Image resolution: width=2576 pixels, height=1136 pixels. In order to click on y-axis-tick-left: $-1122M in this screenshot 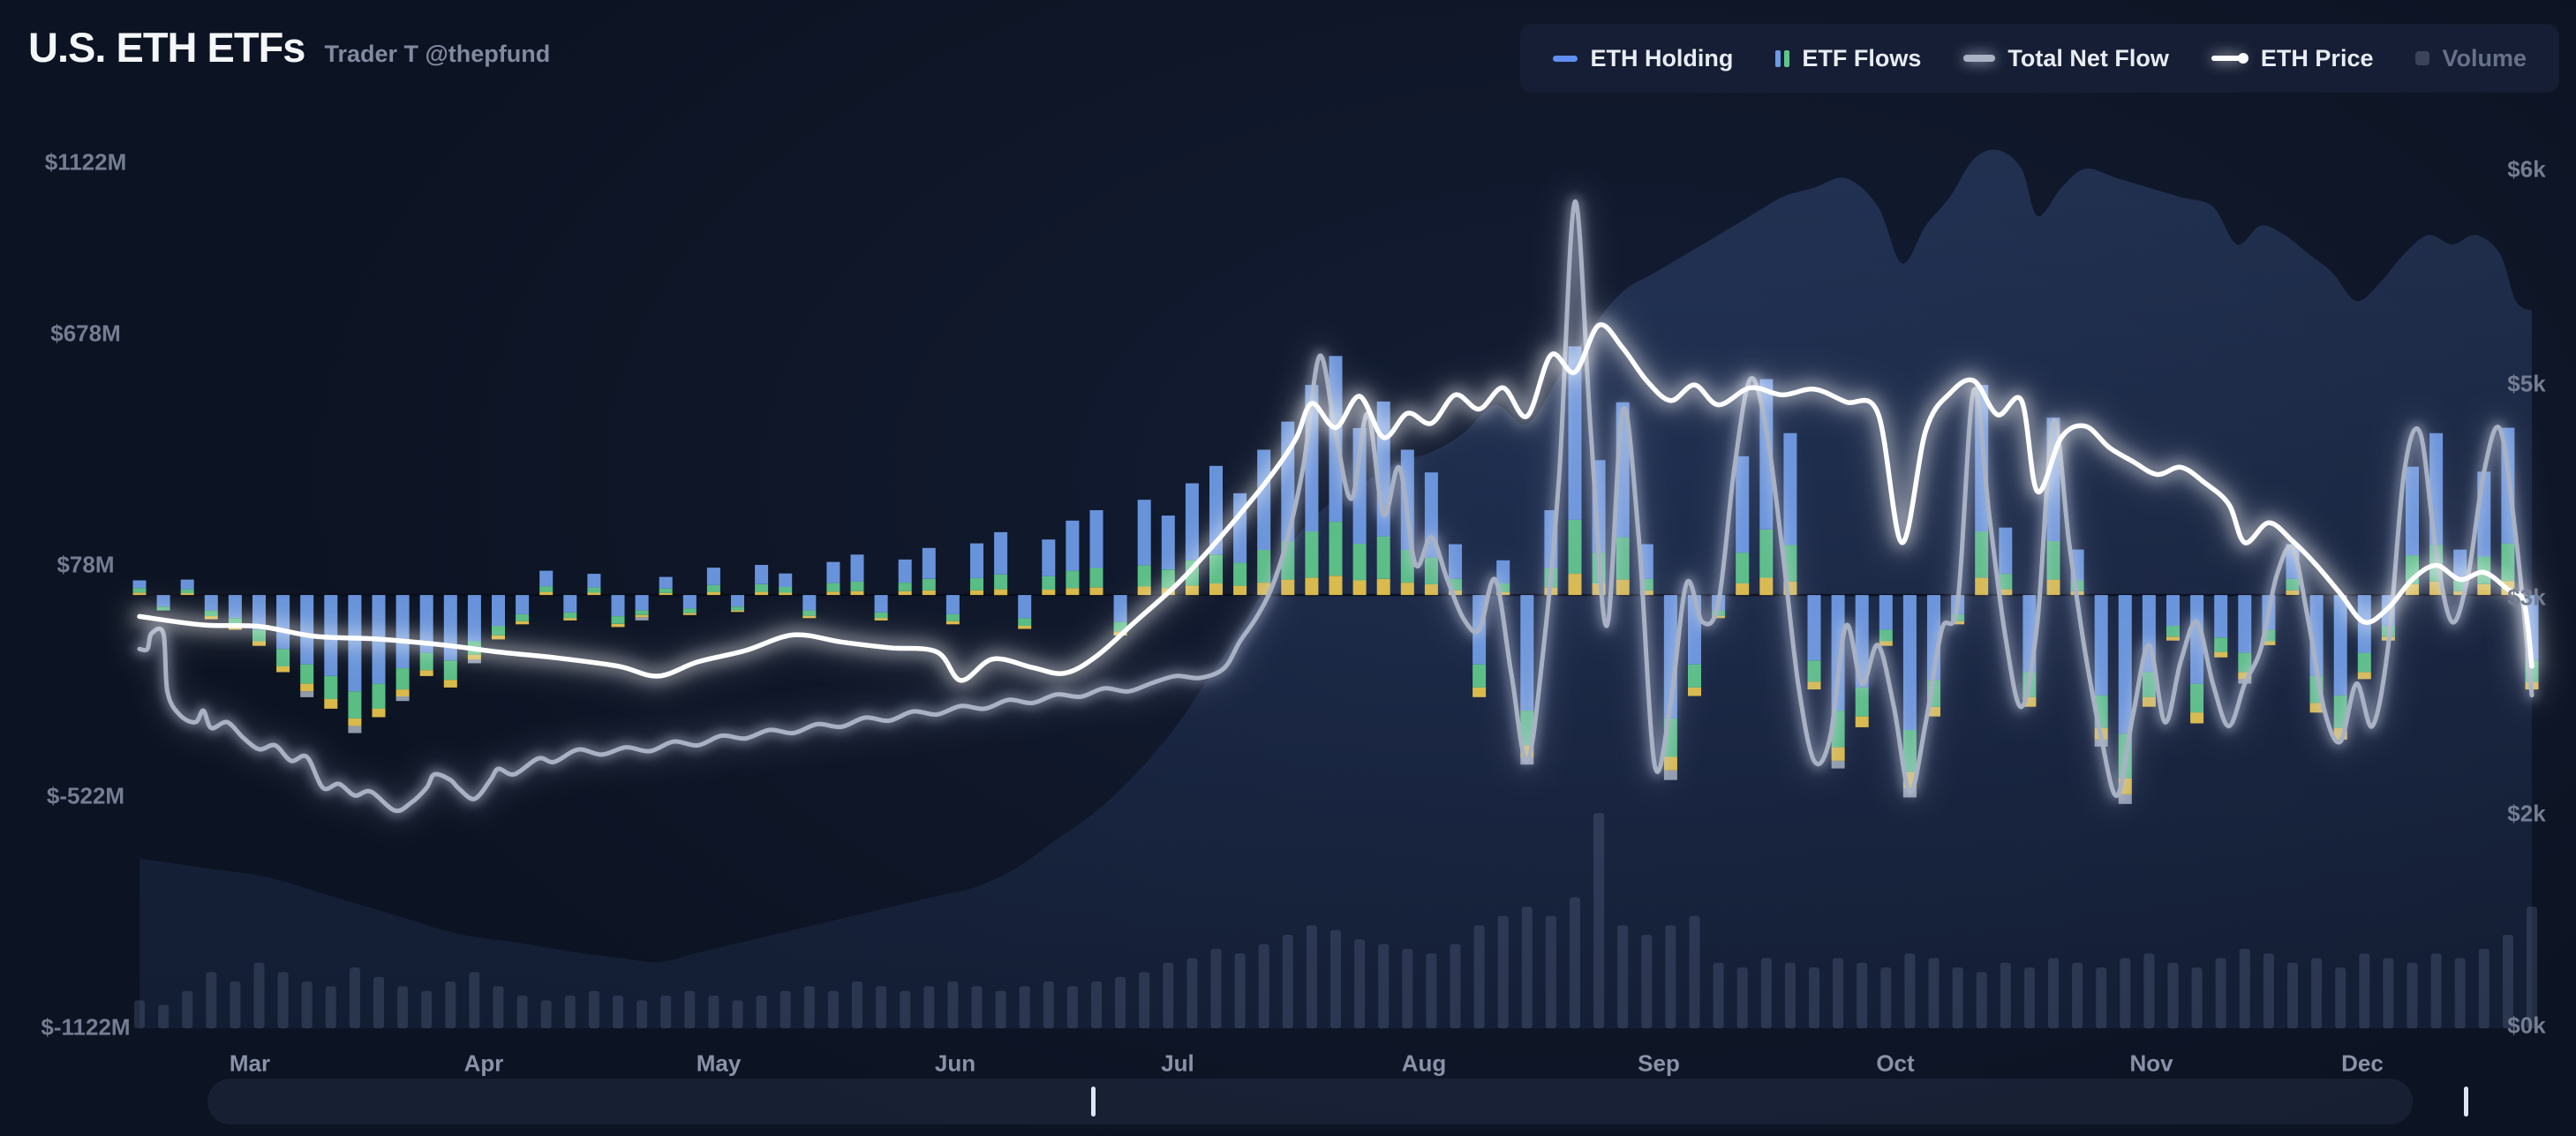, I will do `click(86, 1027)`.